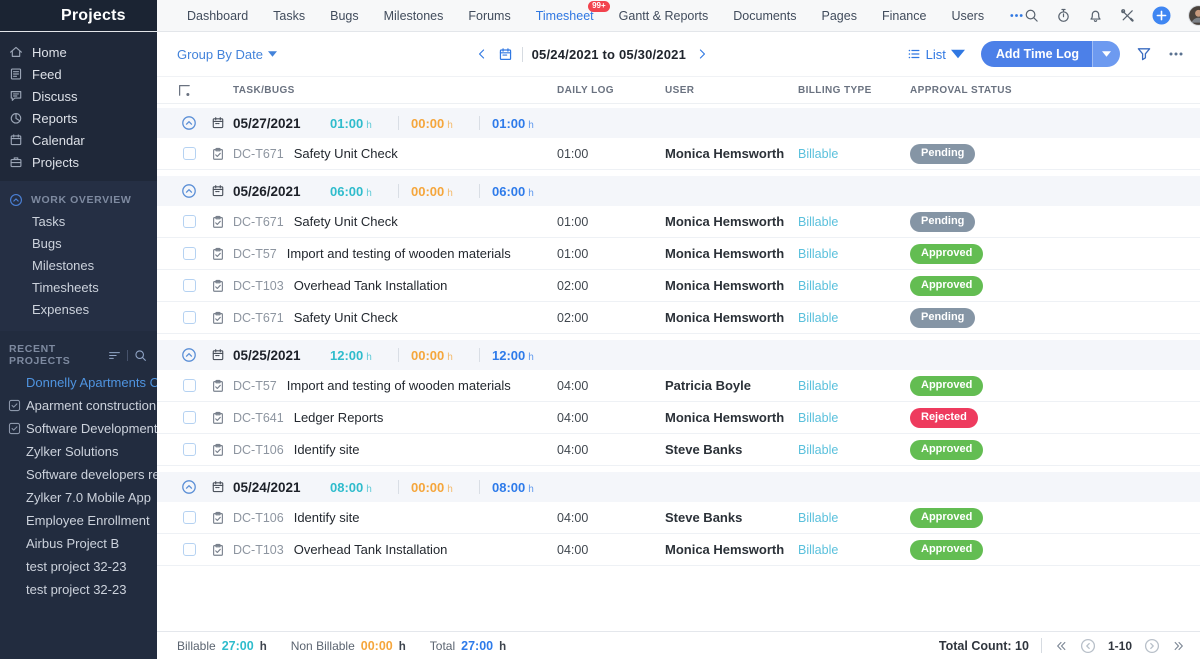 This screenshot has width=1200, height=659. Describe the element at coordinates (91, 382) in the screenshot. I see `recent-project-label: Donnelly Apartments C` at that location.